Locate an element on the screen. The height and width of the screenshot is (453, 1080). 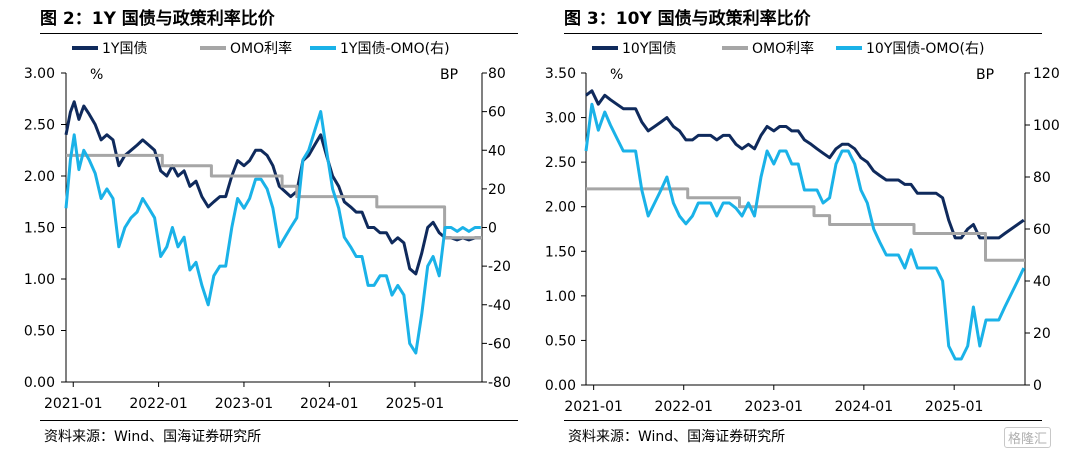
source-note-1y: 资料来源：Wind、国海证券研究所 is located at coordinates (153, 437).